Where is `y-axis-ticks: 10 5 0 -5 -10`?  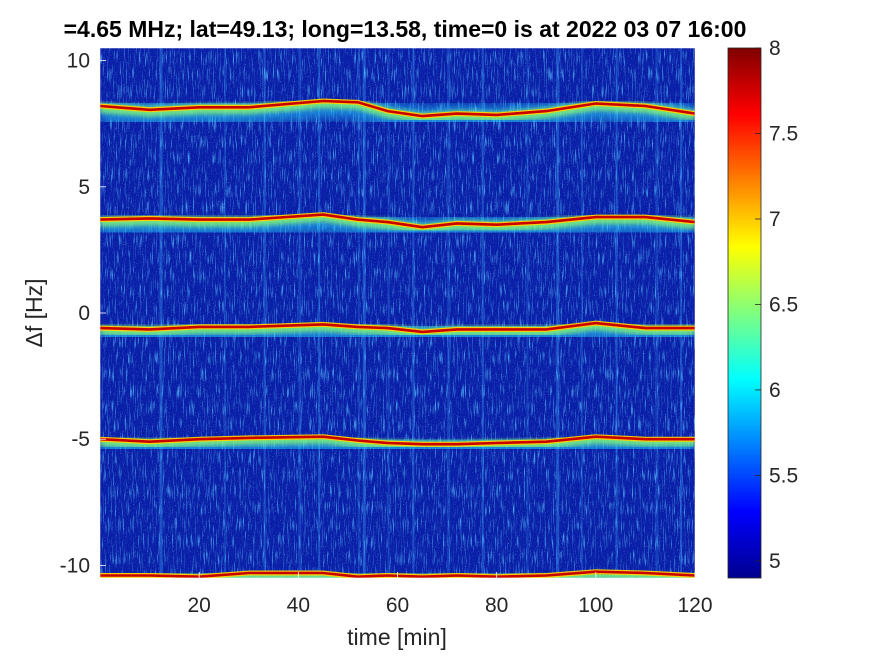
y-axis-ticks: 10 5 0 -5 -10 is located at coordinates (83, 313).